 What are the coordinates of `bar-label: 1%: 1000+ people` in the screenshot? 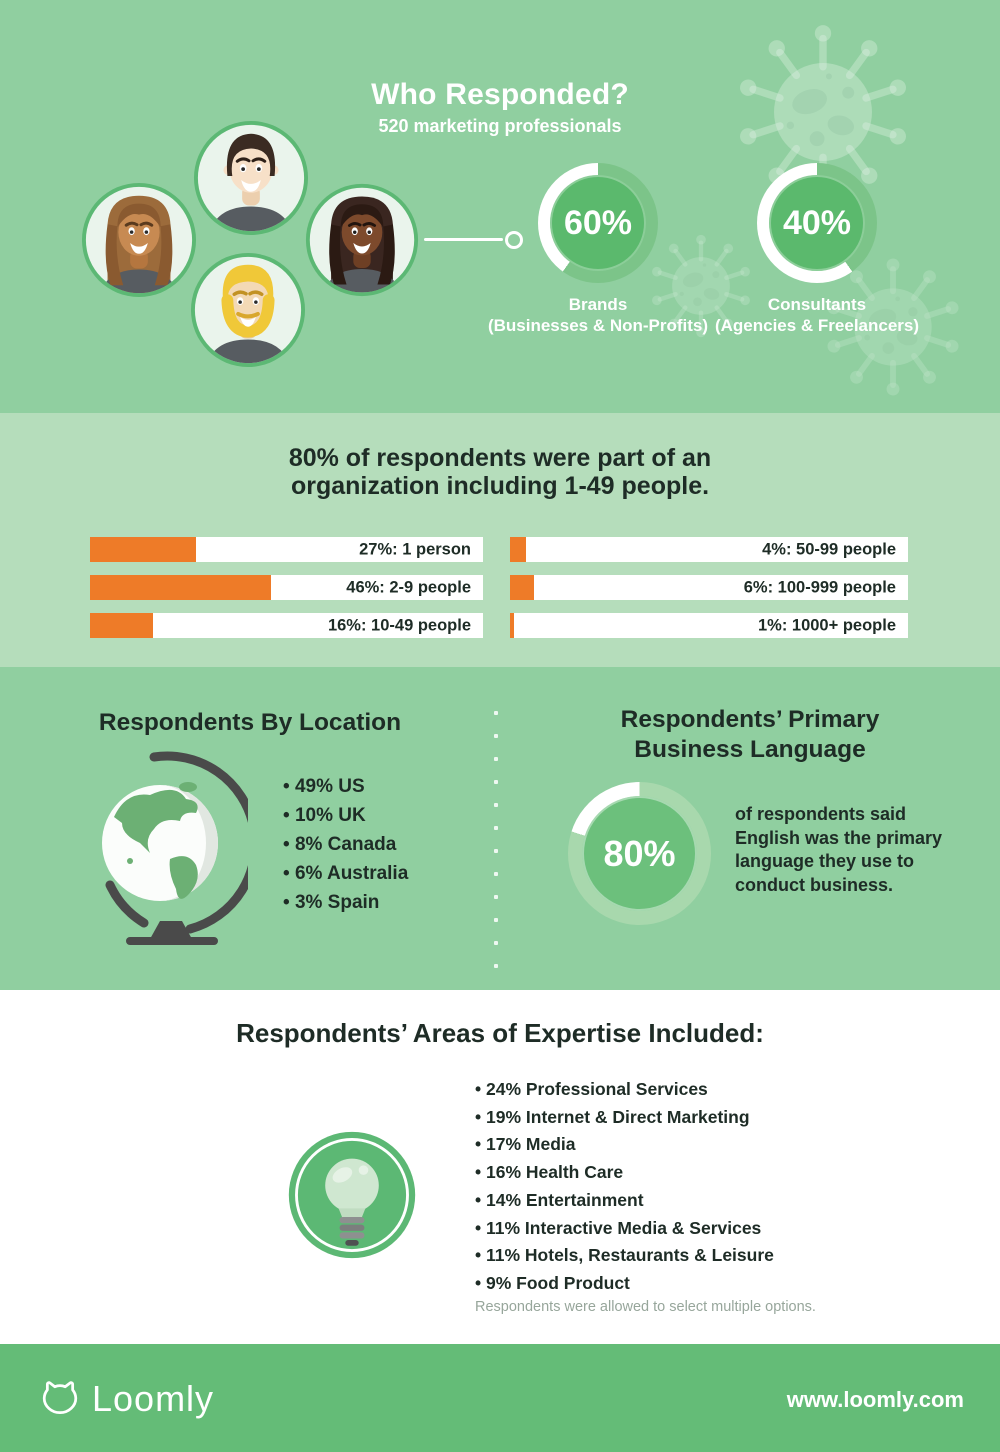 It's located at (826, 625).